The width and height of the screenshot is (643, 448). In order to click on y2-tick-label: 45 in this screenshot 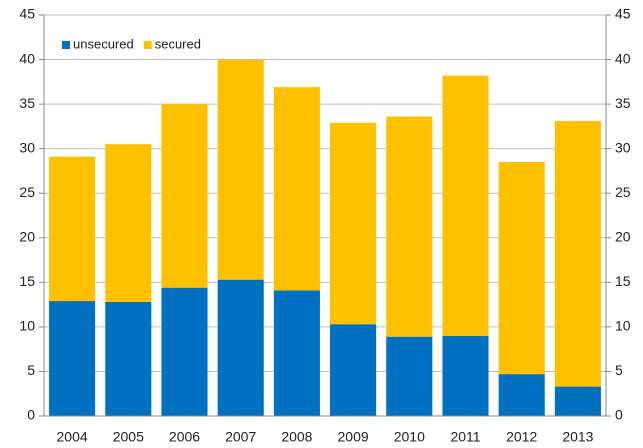, I will do `click(623, 14)`.